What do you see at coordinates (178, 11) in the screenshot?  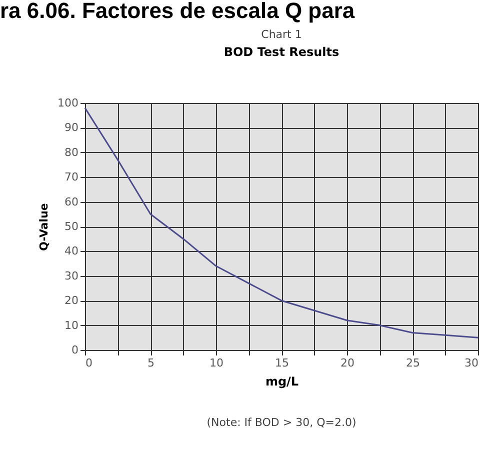 I see `text: ra 6.06. Factores de escala Q para` at bounding box center [178, 11].